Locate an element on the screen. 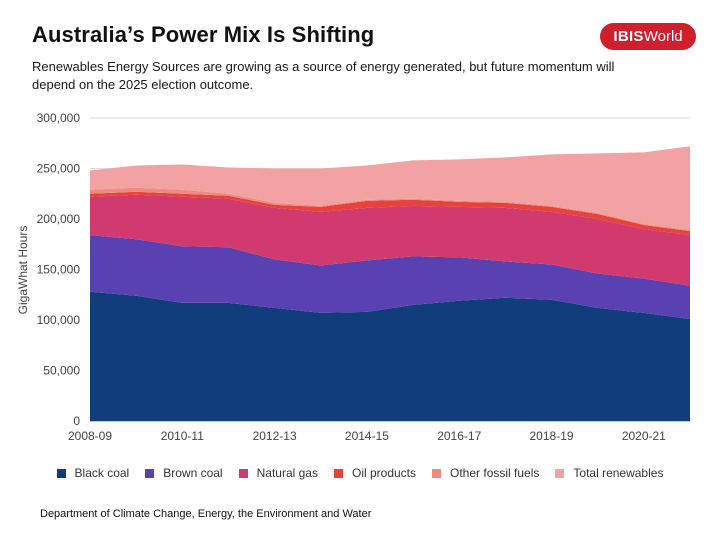 This screenshot has height=545, width=720. y-tick-label: 0 is located at coordinates (76, 421).